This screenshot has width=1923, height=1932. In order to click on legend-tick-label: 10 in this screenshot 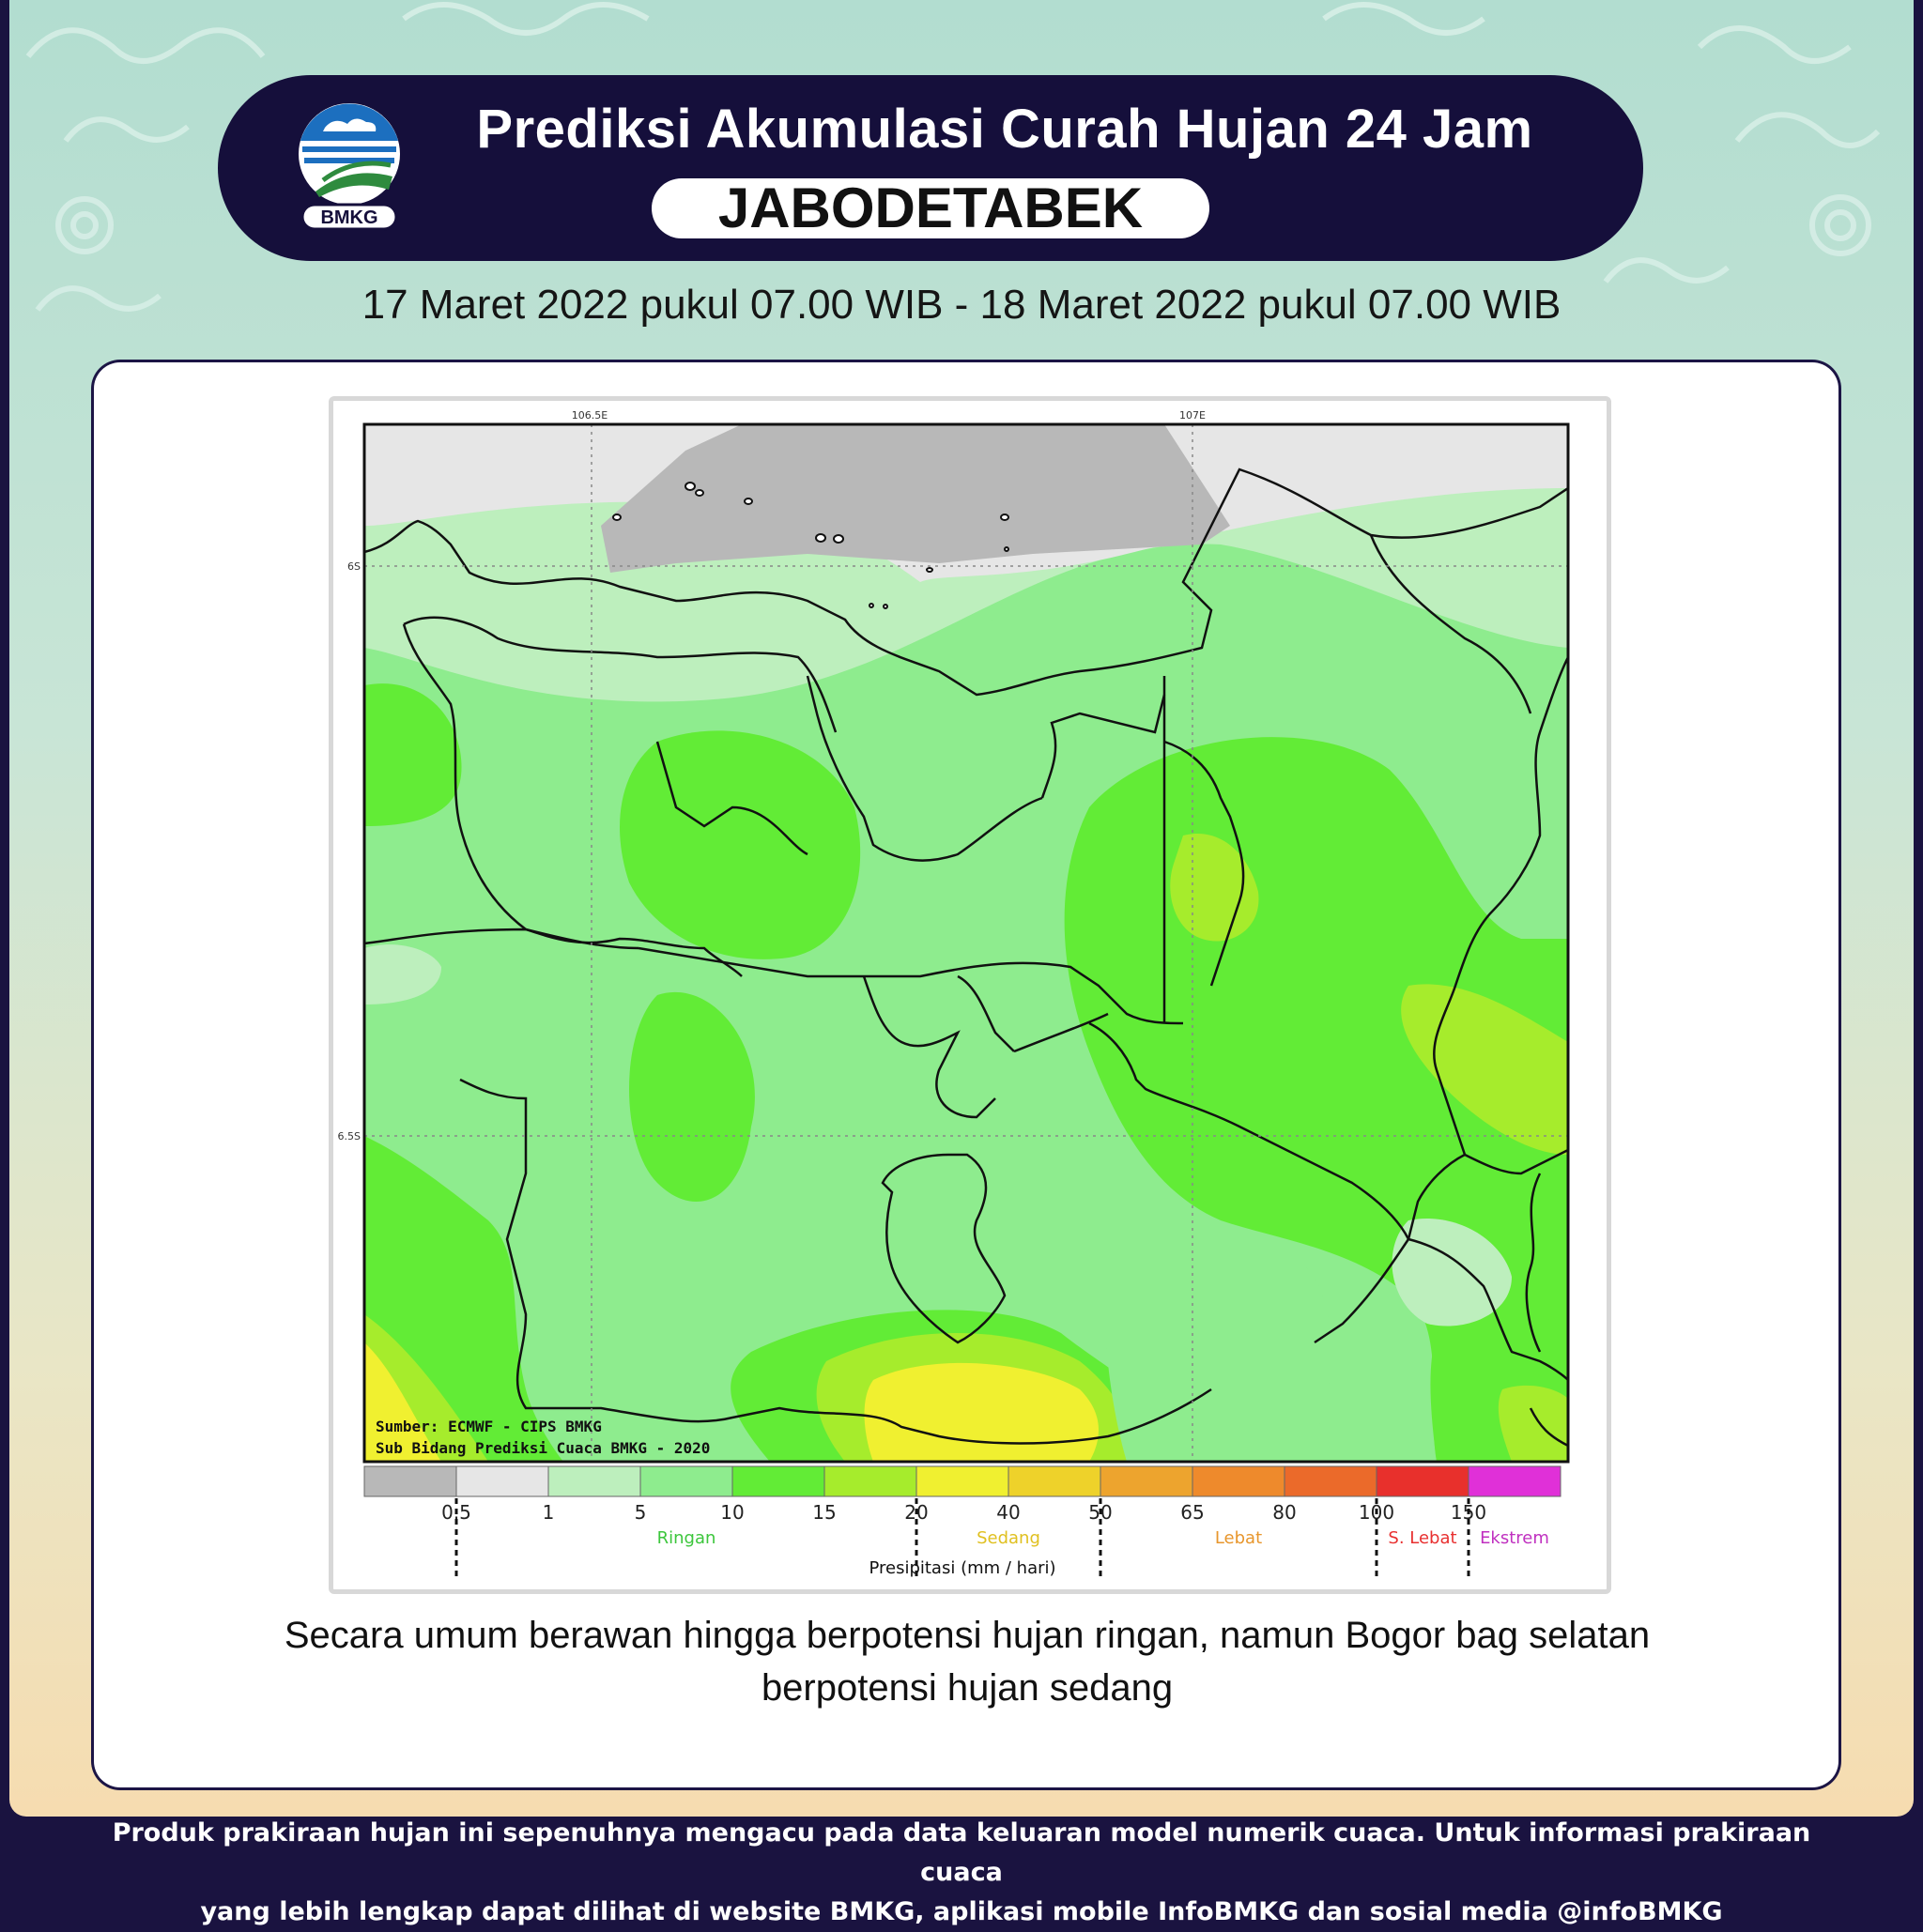, I will do `click(732, 1513)`.